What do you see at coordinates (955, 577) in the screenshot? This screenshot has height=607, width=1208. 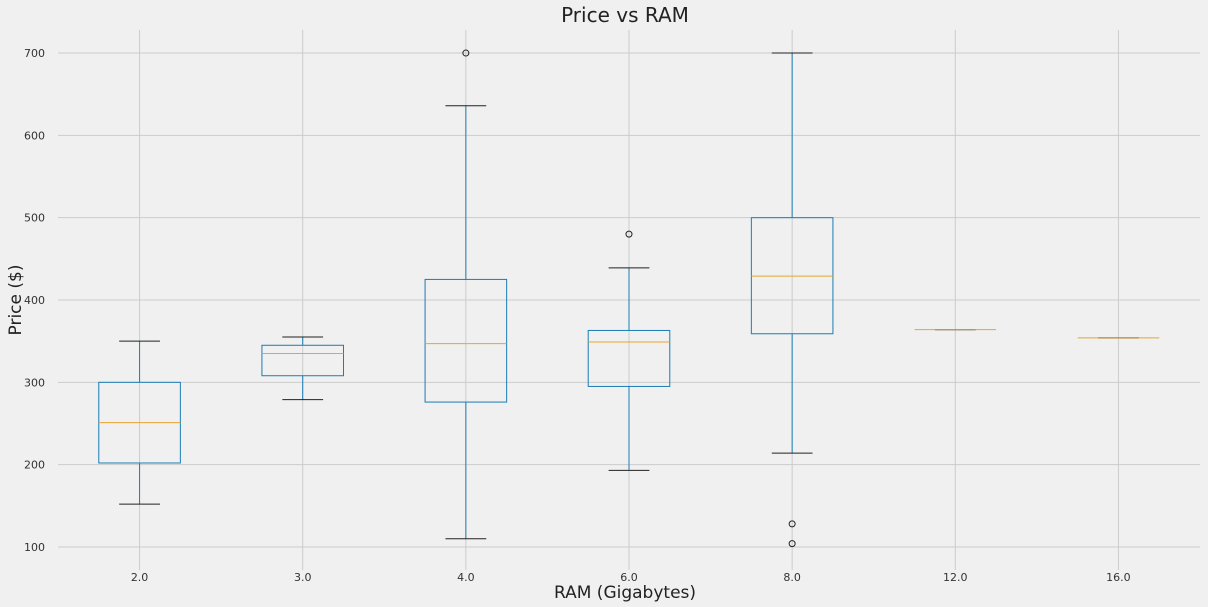 I see `x-tick-label: 12.0` at bounding box center [955, 577].